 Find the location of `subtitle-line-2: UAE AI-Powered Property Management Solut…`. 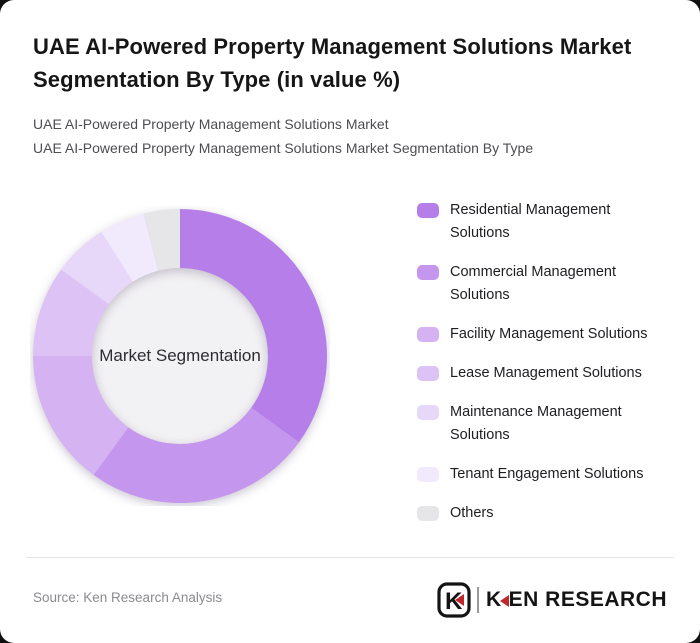

subtitle-line-2: UAE AI-Powered Property Management Solut… is located at coordinates (283, 148).